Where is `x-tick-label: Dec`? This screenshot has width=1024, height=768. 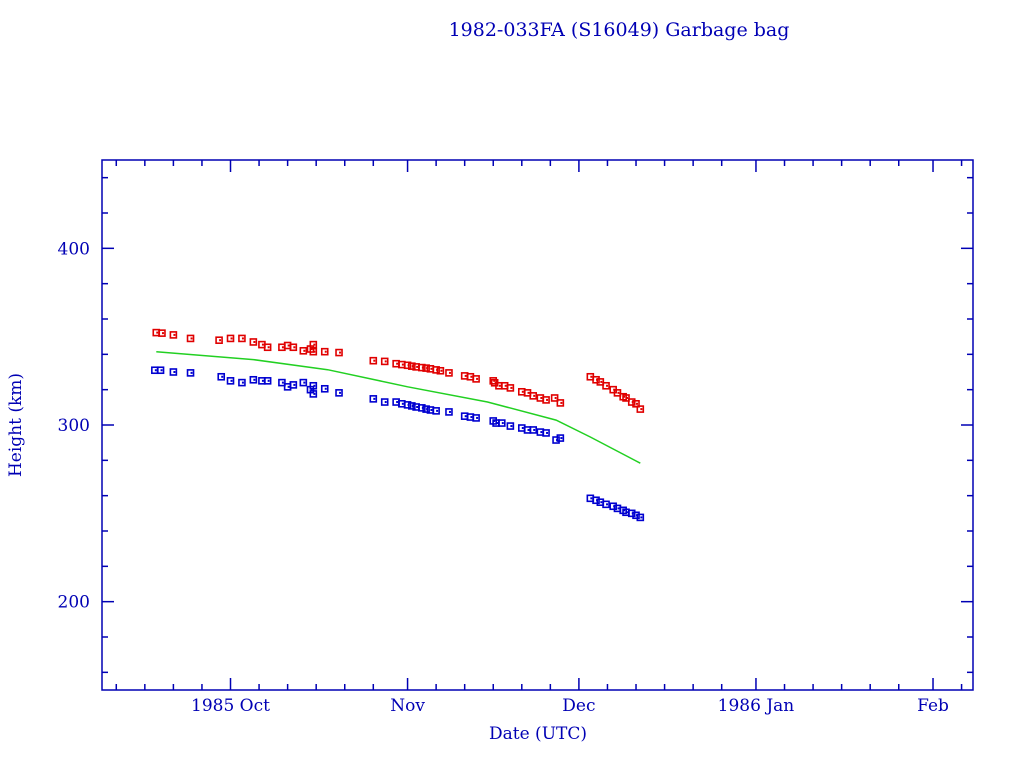
x-tick-label: Dec is located at coordinates (578, 706).